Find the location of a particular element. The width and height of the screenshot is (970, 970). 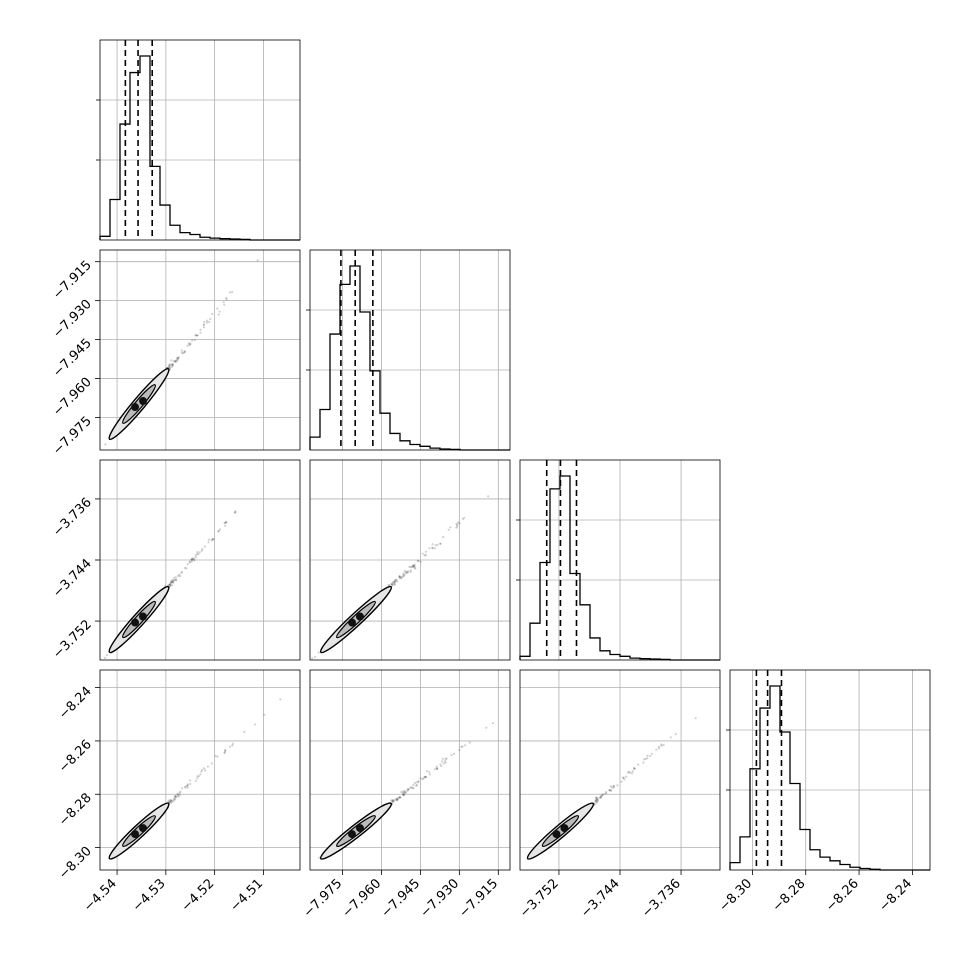

density-peak is located at coordinates (143, 616).